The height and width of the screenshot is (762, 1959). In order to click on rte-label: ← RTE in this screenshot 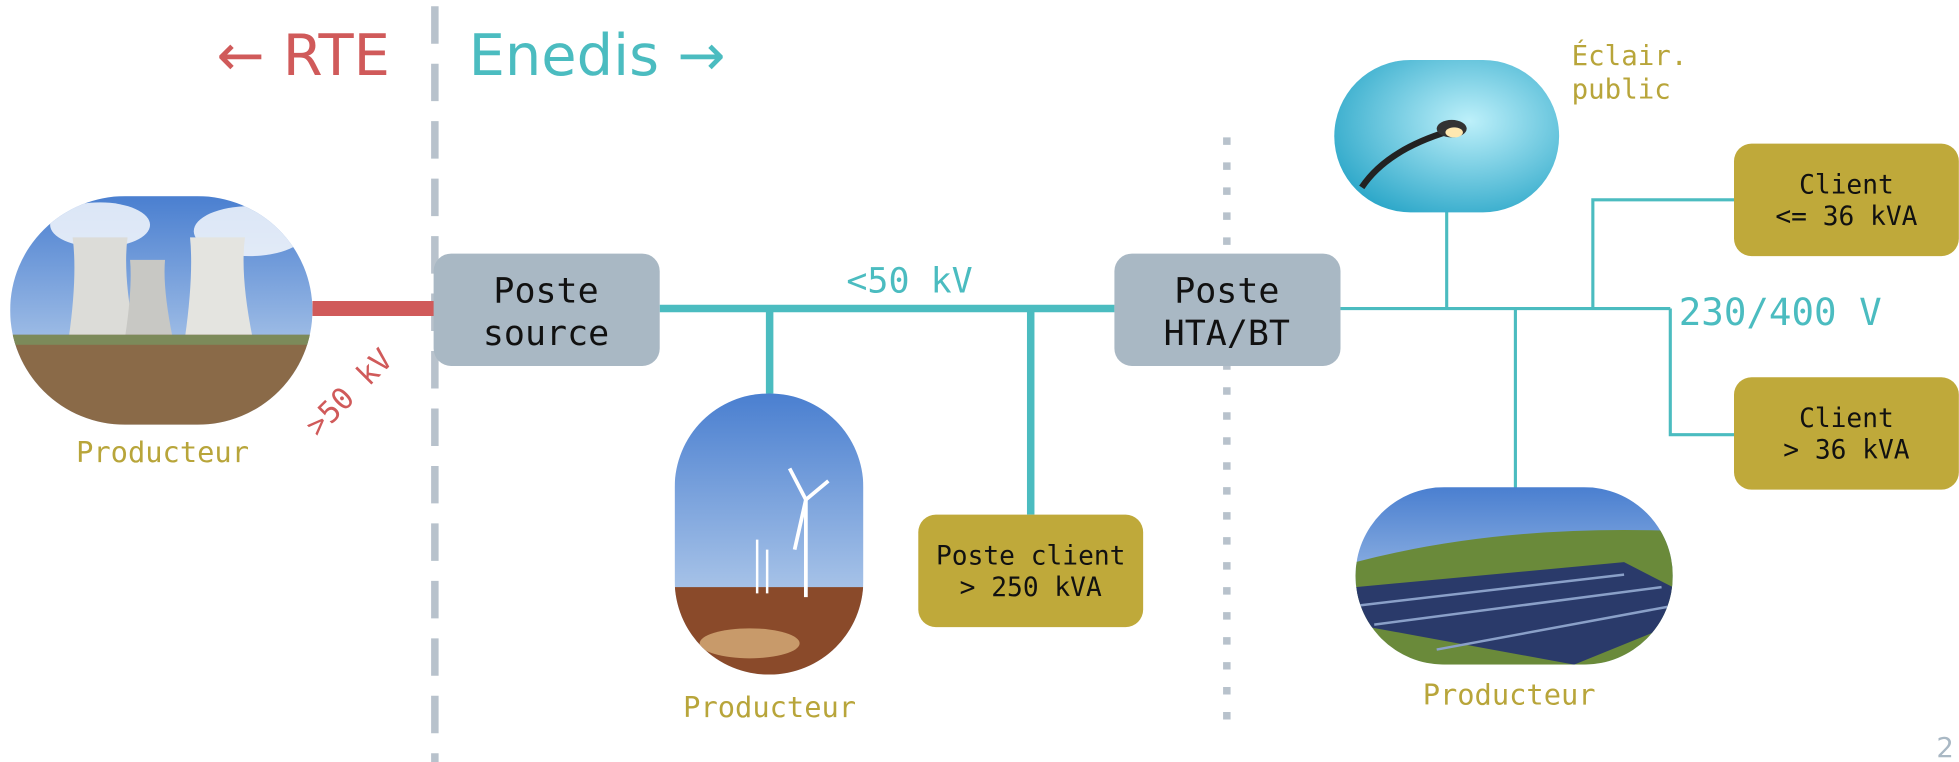, I will do `click(303, 55)`.